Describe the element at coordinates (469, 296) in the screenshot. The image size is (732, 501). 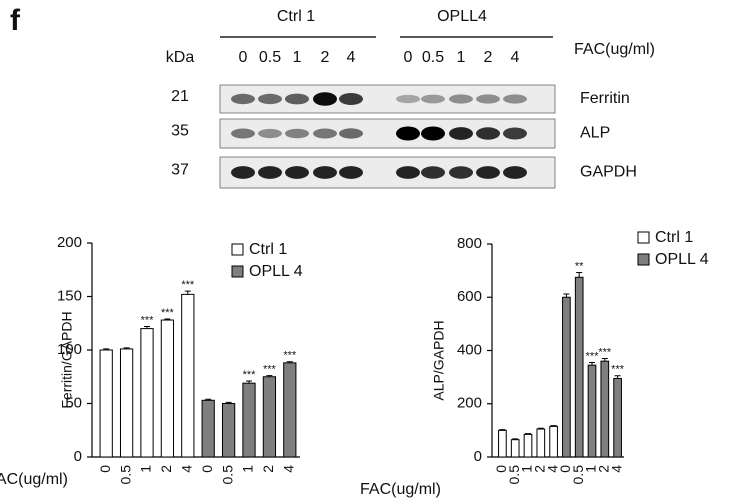
I see `y-tick-label: 600` at that location.